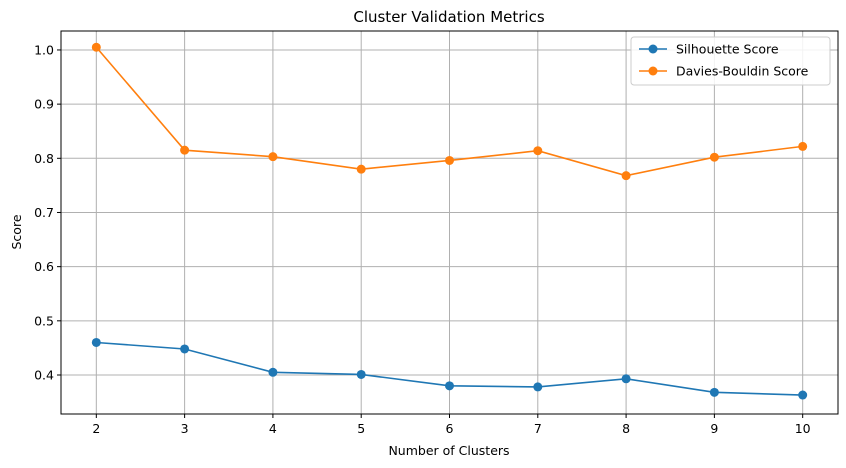  I want to click on legend: Silhouette Score Davies-Bouldin Score, so click(730, 61).